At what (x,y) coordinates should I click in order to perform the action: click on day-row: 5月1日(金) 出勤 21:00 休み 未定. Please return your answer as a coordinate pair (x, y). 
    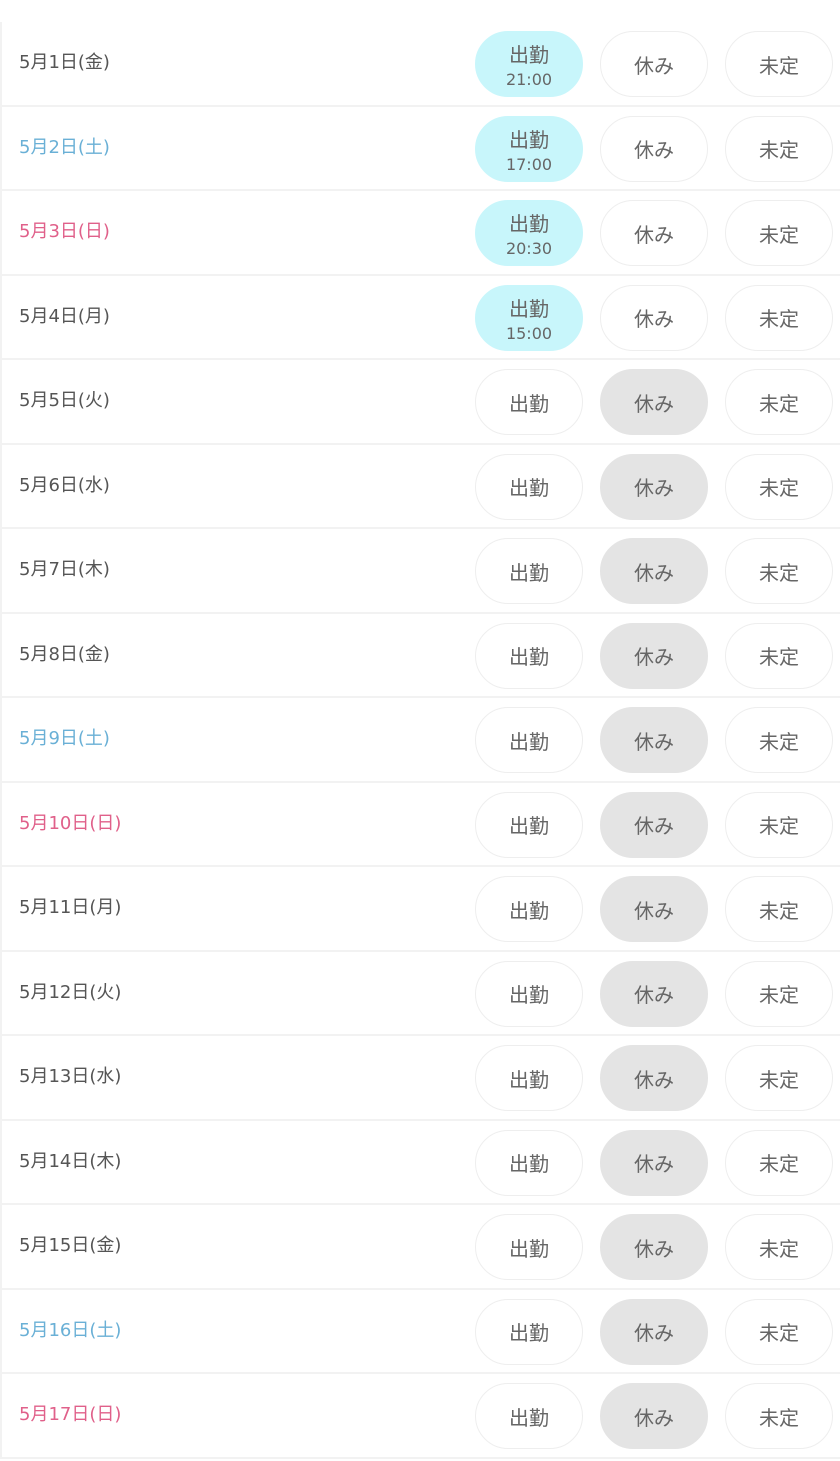
    Looking at the image, I should click on (421, 64).